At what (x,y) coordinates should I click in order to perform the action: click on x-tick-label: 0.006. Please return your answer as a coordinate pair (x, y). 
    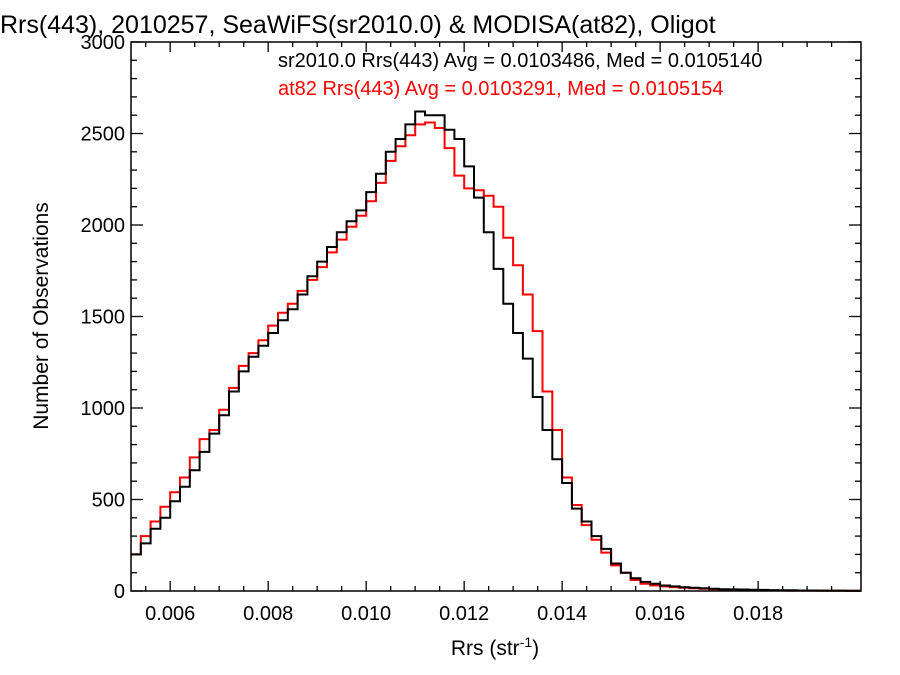
    Looking at the image, I should click on (170, 614).